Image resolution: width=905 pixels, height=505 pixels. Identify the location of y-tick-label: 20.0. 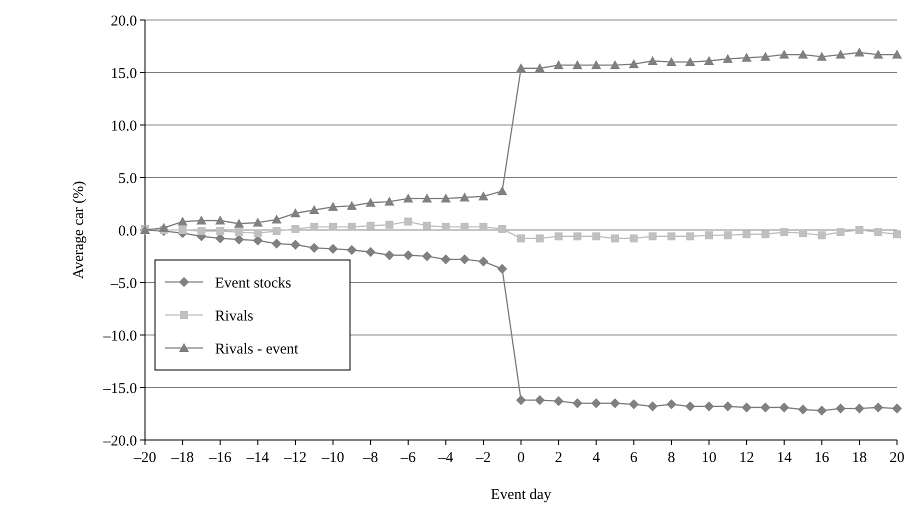
(123, 21).